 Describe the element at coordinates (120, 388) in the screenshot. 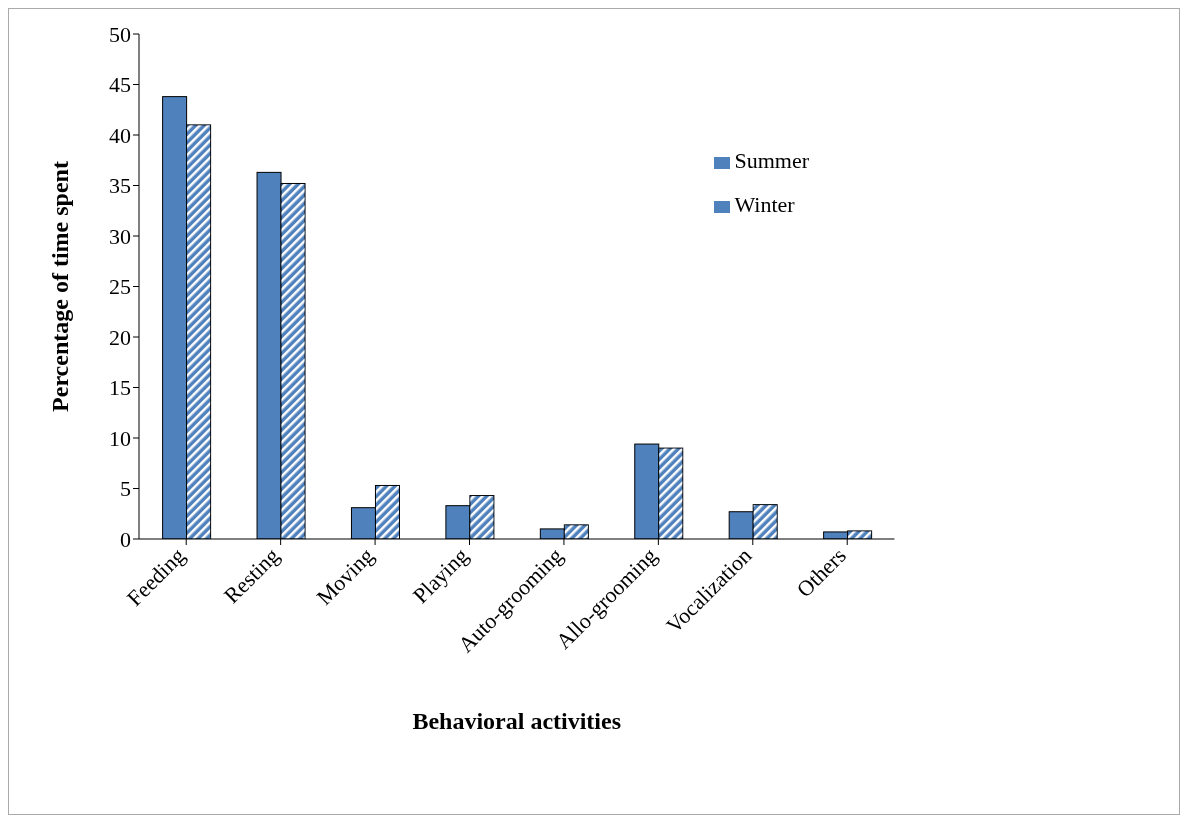

I see `y-tick-label: 15` at that location.